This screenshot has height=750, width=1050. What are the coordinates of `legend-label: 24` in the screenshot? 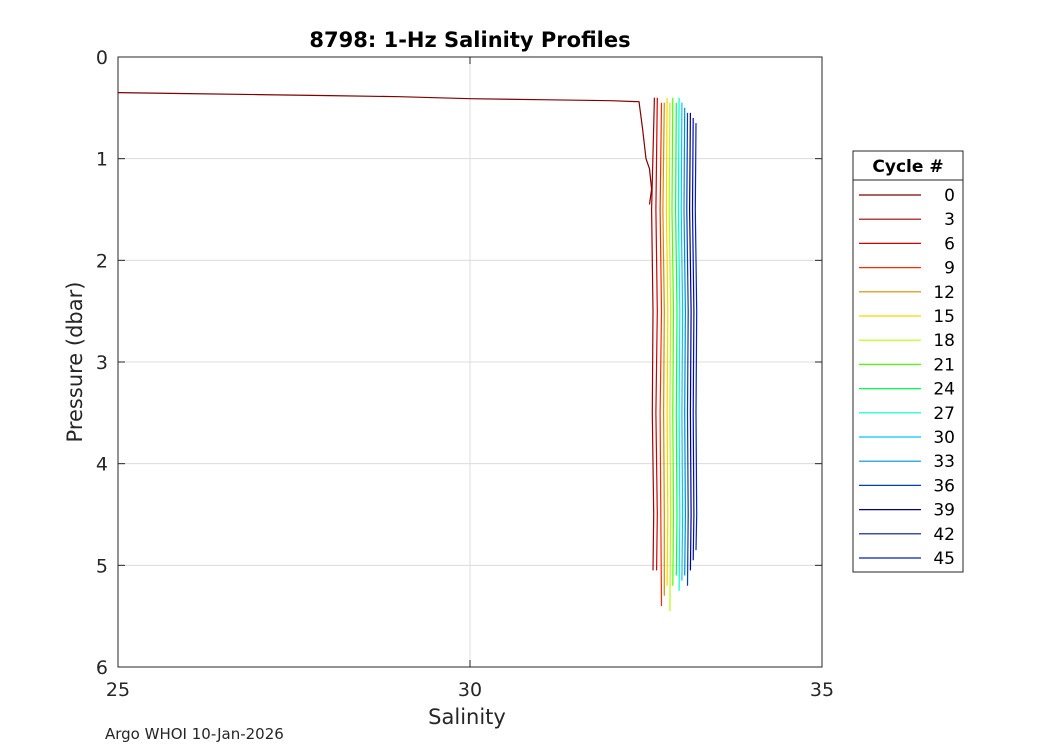 It's located at (944, 390).